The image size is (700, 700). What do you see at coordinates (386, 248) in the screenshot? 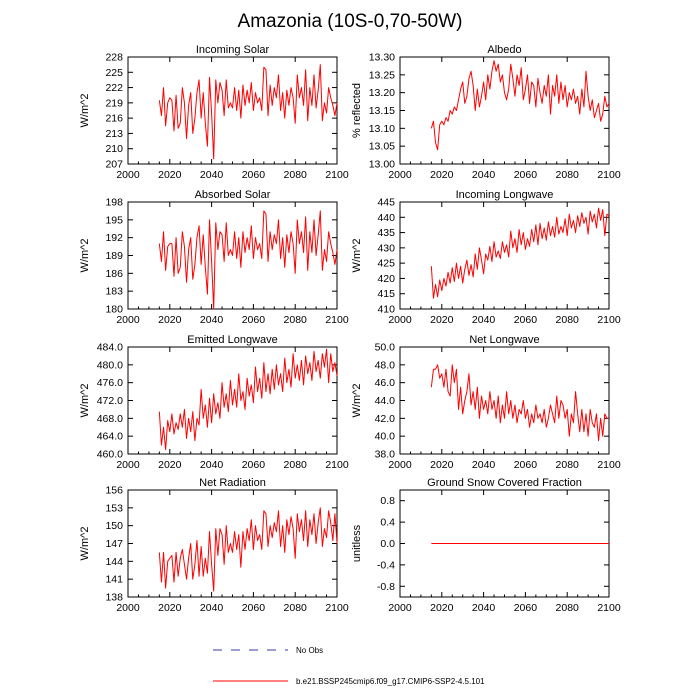
I see `panel-4-y-tick-label: 430` at bounding box center [386, 248].